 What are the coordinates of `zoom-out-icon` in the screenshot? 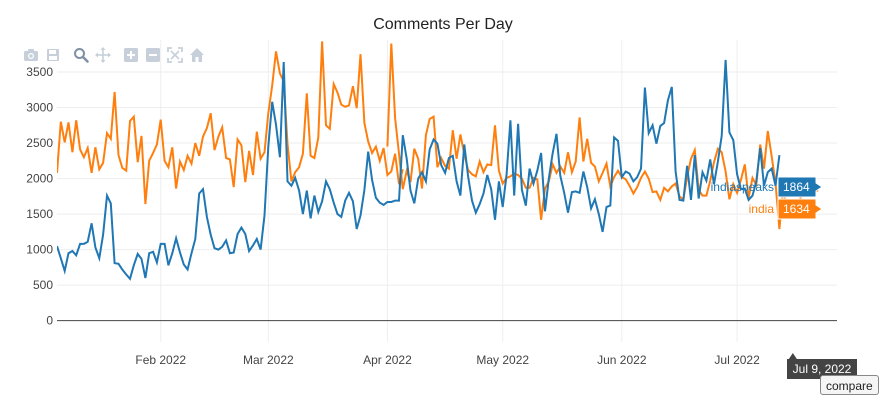 It's located at (153, 55).